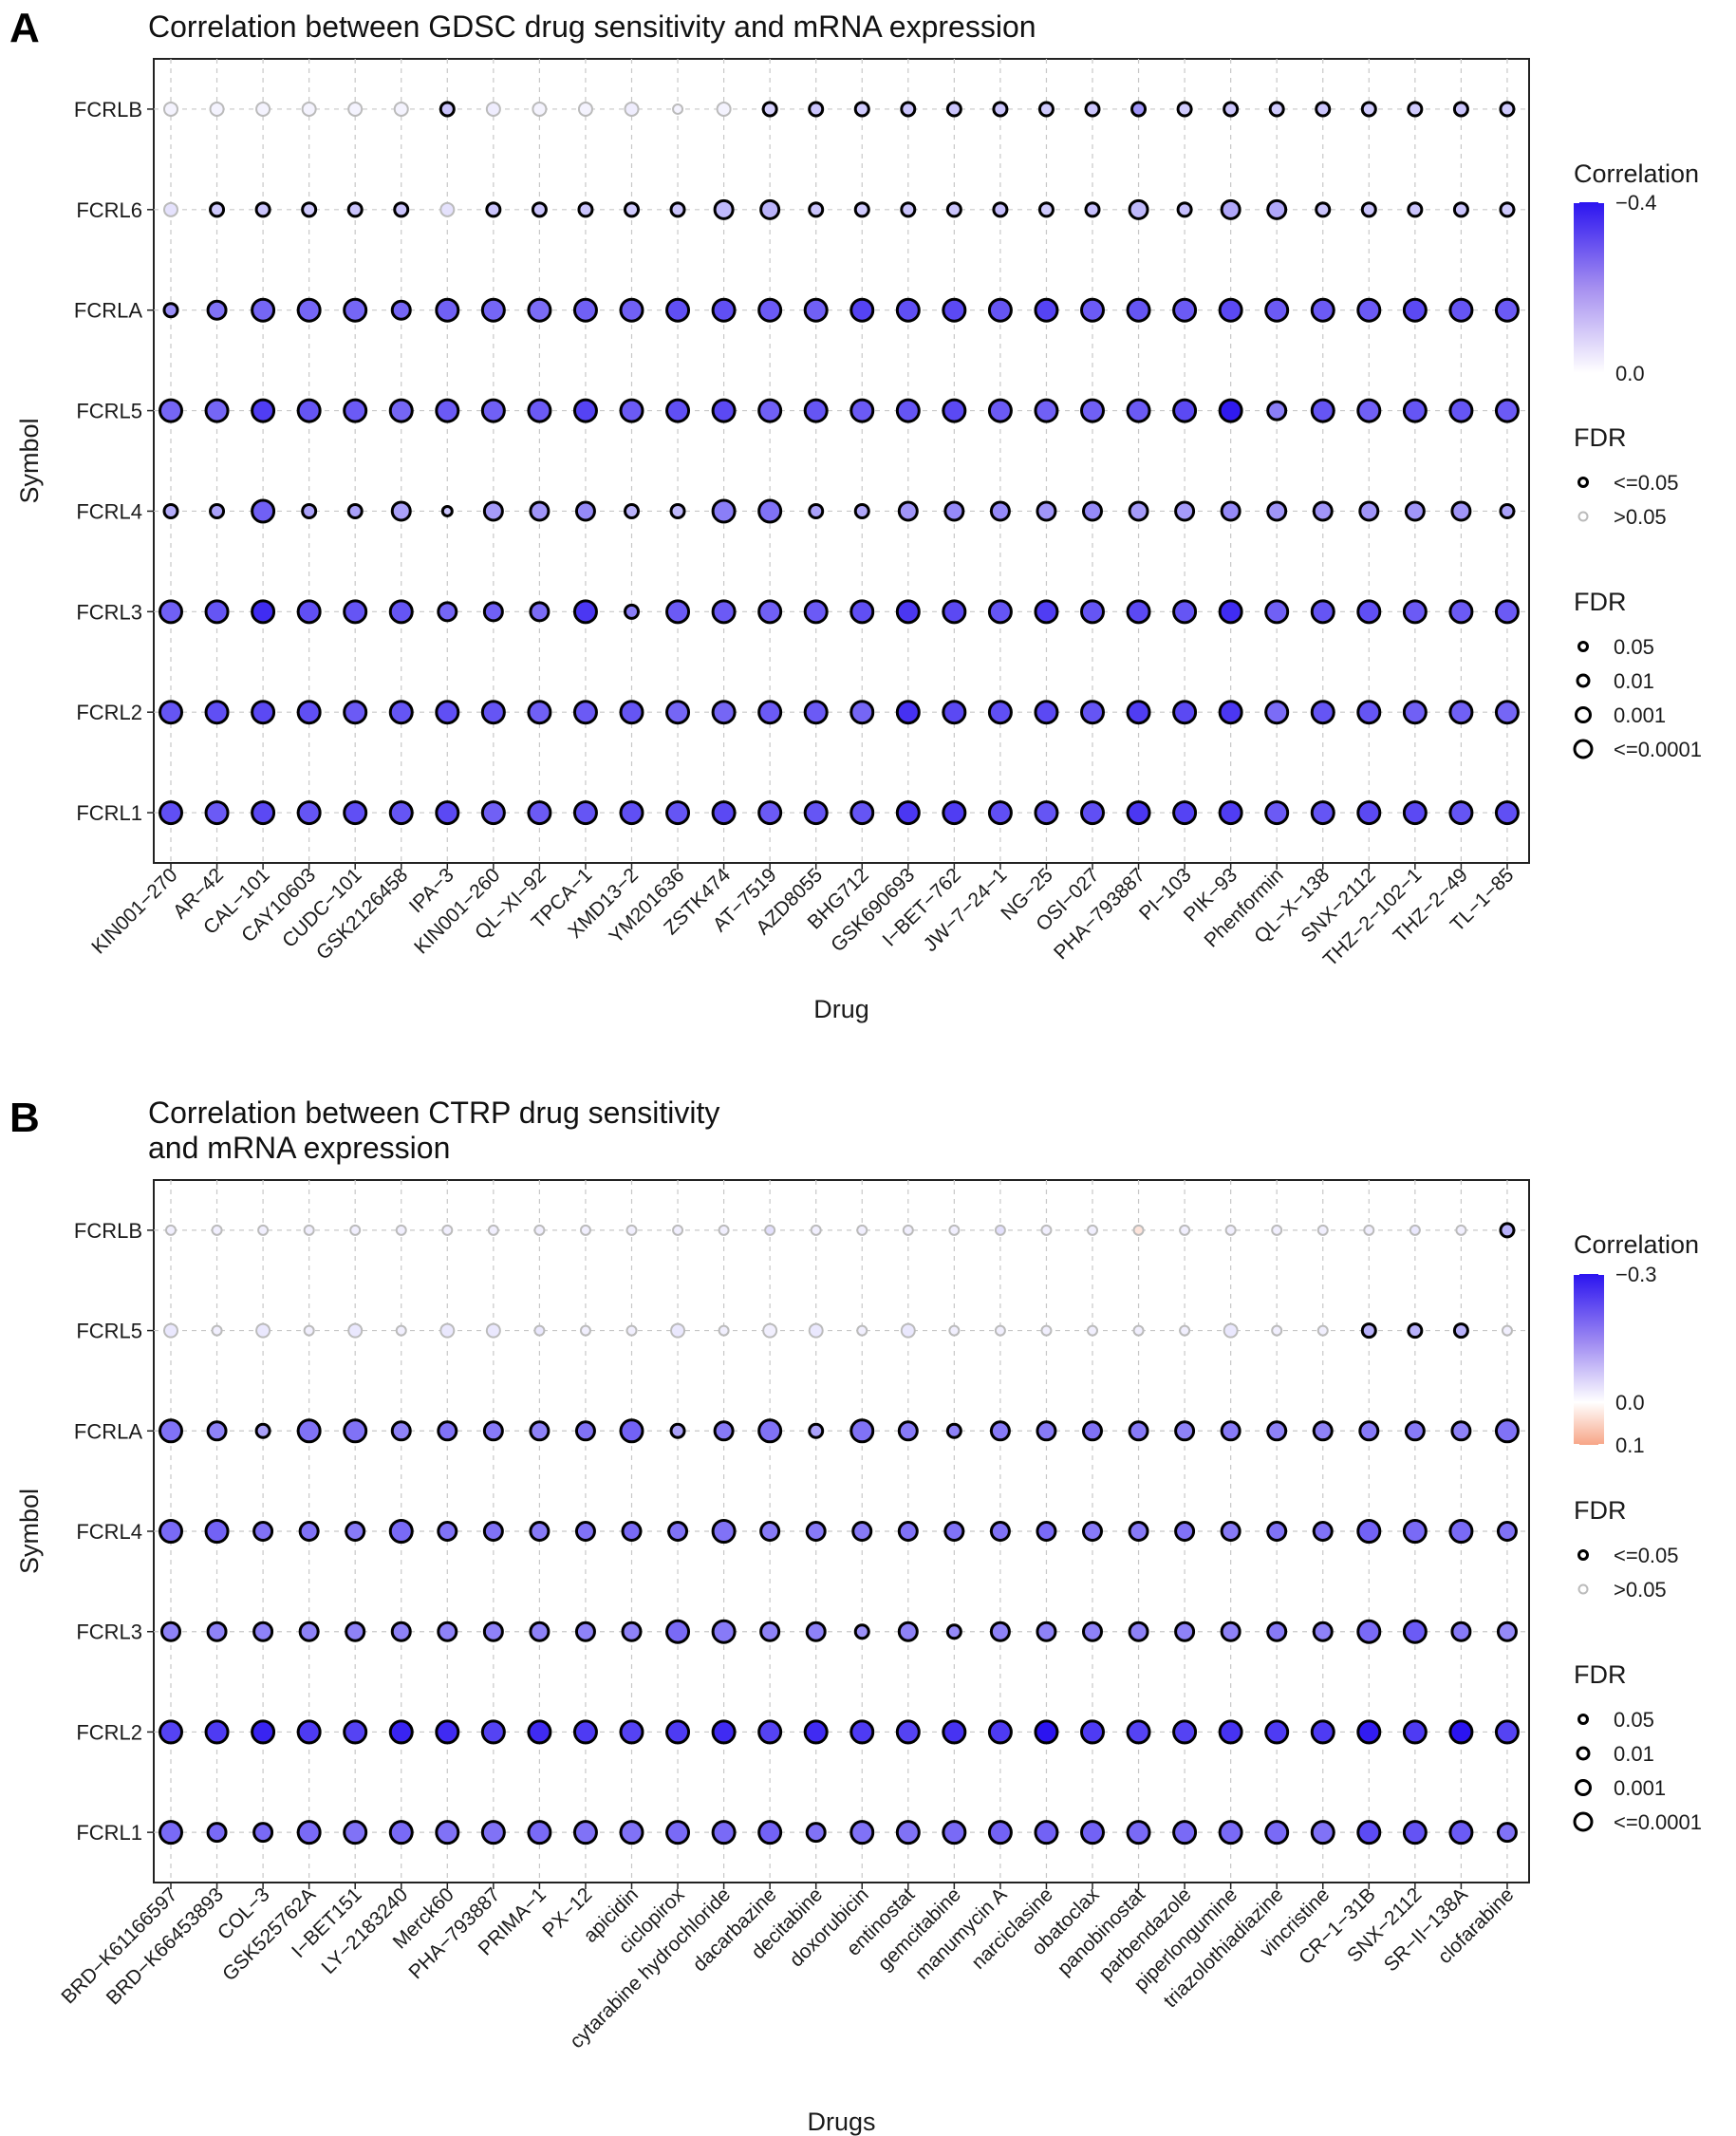 This screenshot has height=2136, width=1736. Describe the element at coordinates (1589, 287) in the screenshot. I see `colorbar` at that location.